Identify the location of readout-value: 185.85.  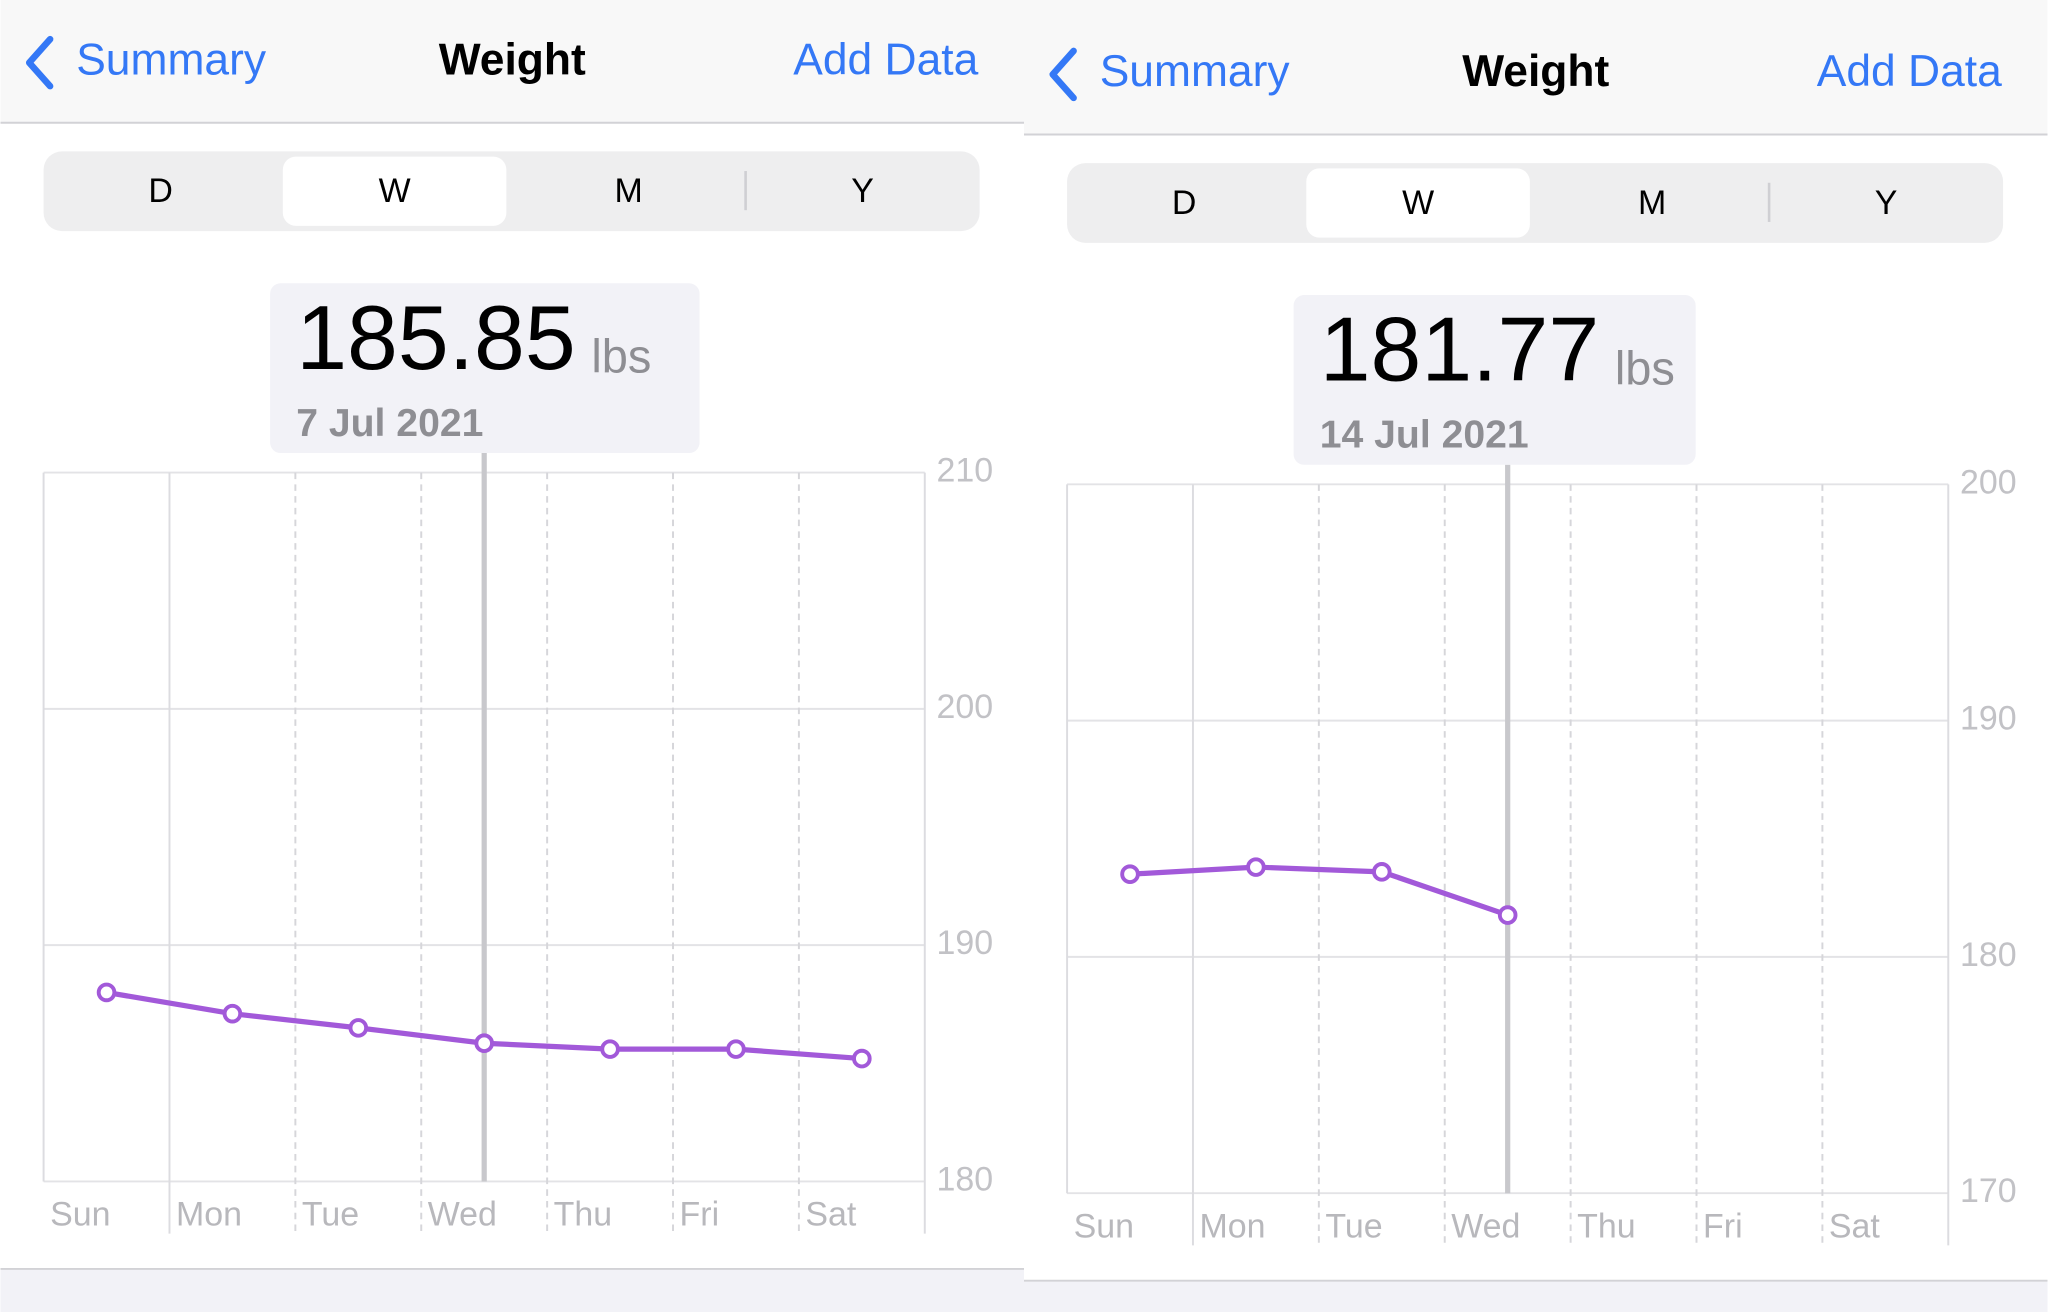
(435, 338).